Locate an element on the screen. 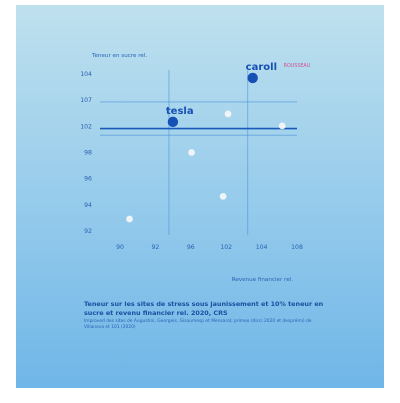  x-tick-label: 90 is located at coordinates (120, 247).